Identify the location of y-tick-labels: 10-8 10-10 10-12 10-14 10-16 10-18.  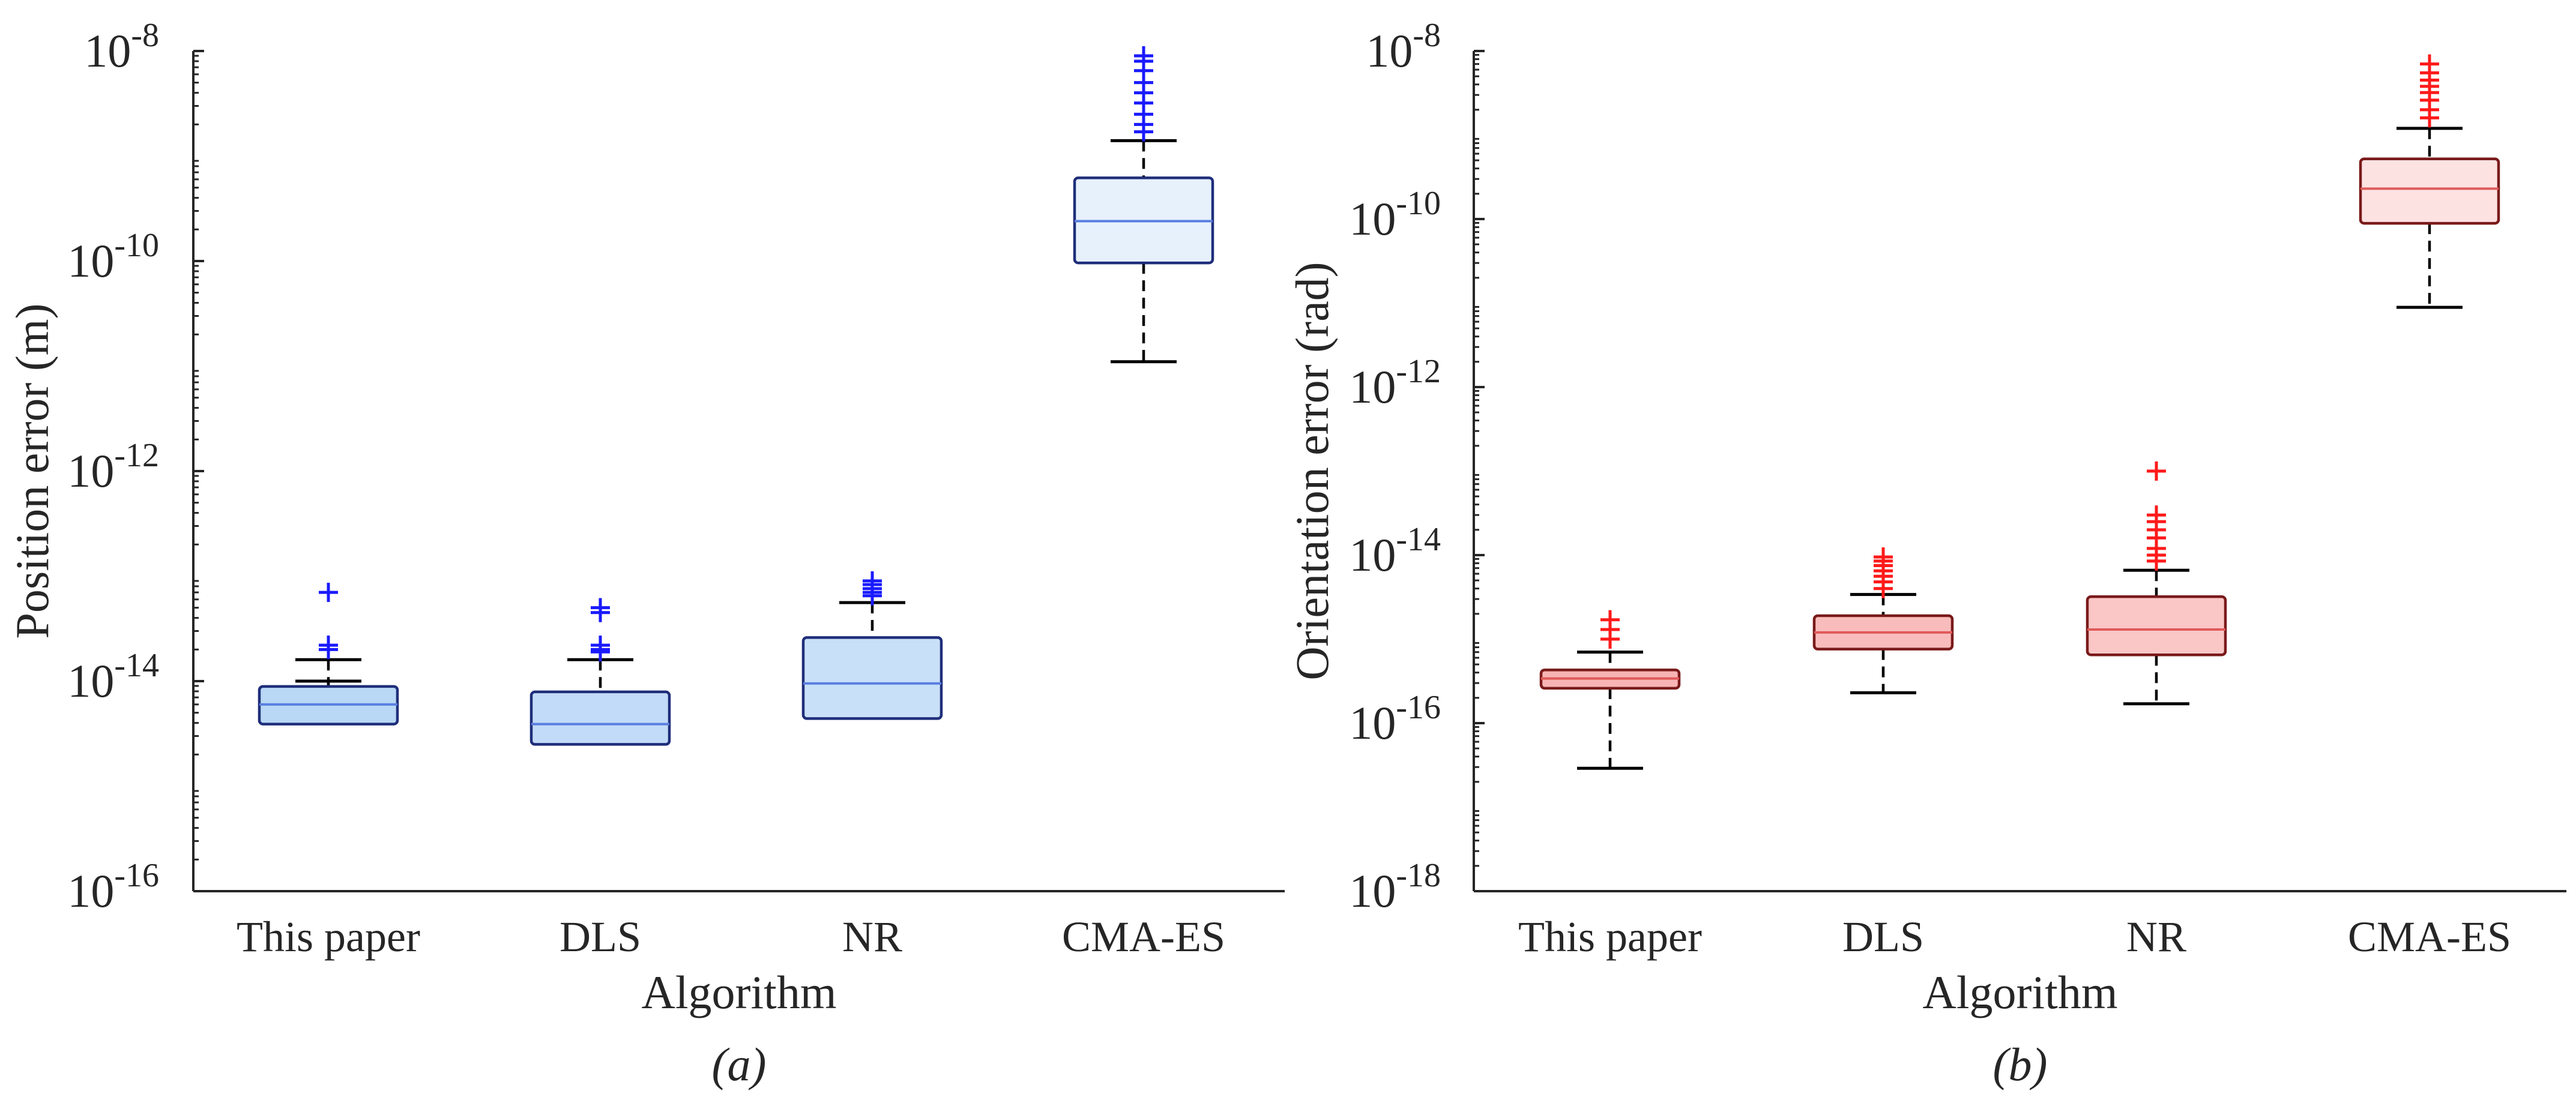
(1395, 467).